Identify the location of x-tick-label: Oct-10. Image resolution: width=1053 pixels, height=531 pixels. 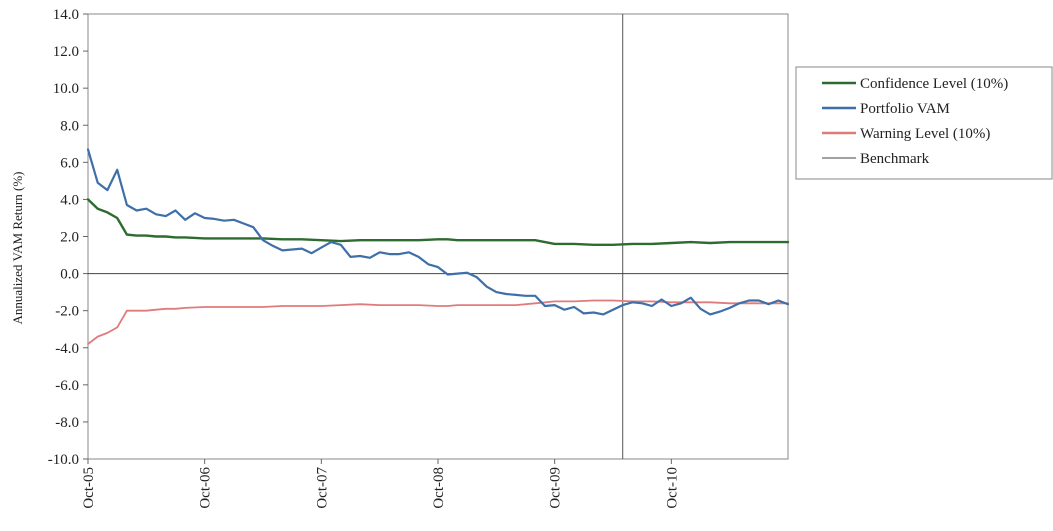
(672, 488).